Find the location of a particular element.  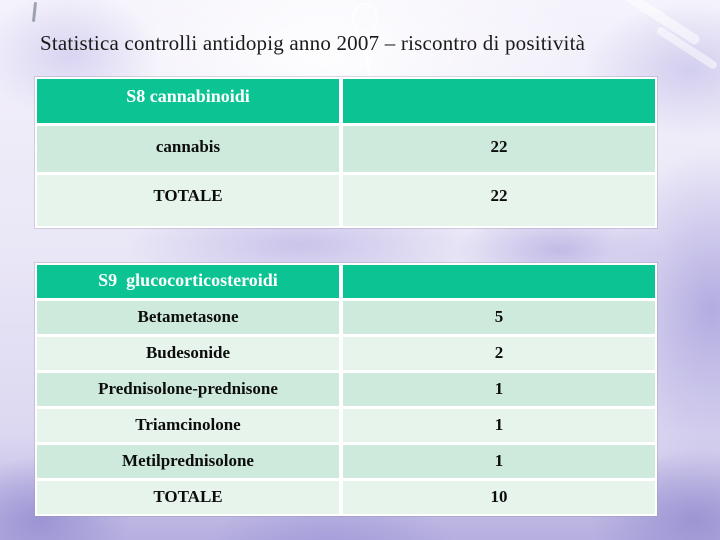

table-row-total: TOTALE 22 is located at coordinates (346, 200).